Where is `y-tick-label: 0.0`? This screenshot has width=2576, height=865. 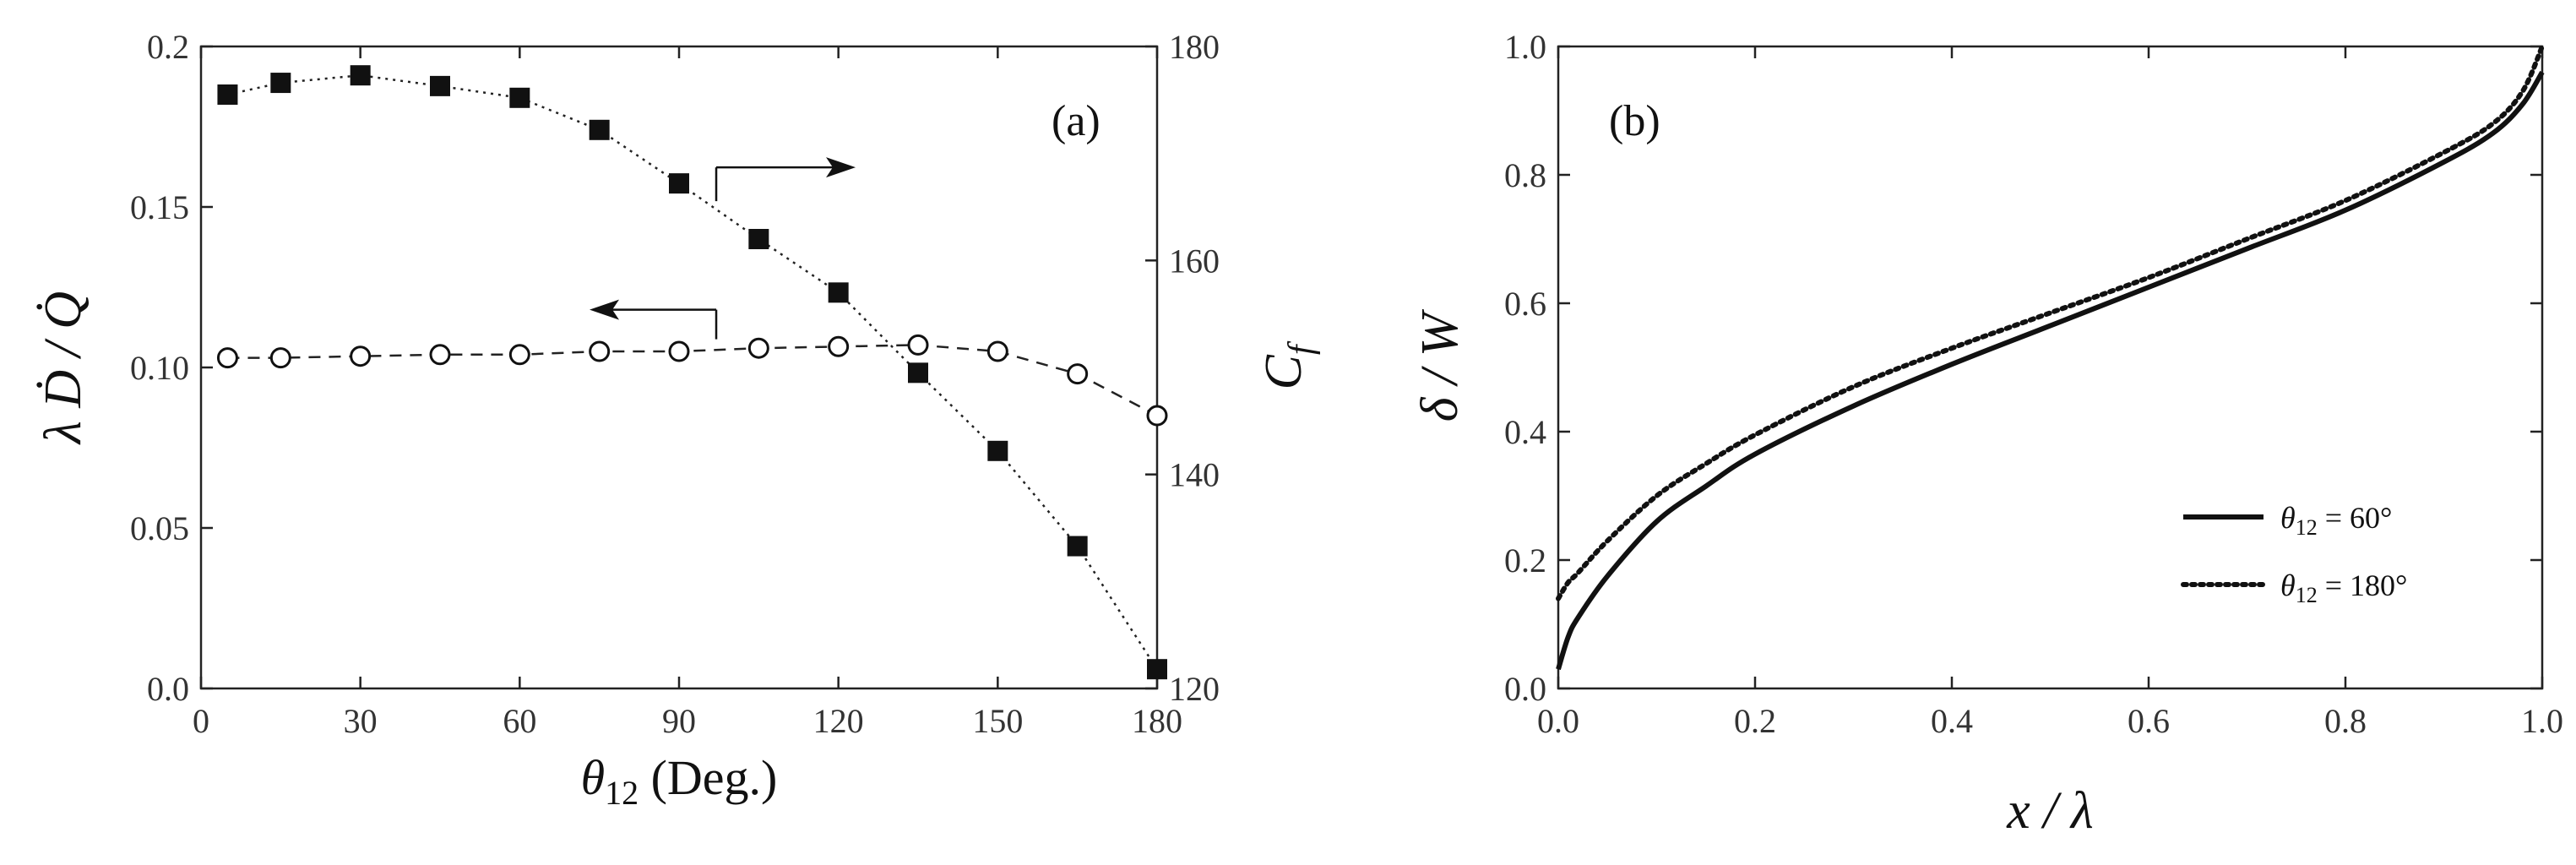
y-tick-label: 0.0 is located at coordinates (1525, 689).